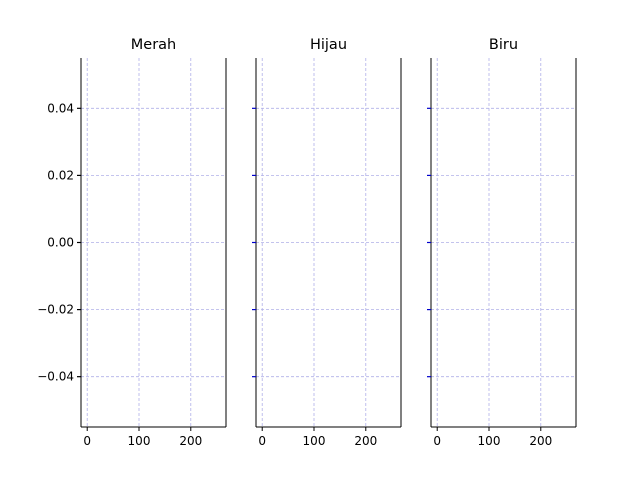 Image resolution: width=640 pixels, height=480 pixels. What do you see at coordinates (60, 175) in the screenshot?
I see `y-tick-label: 0.02` at bounding box center [60, 175].